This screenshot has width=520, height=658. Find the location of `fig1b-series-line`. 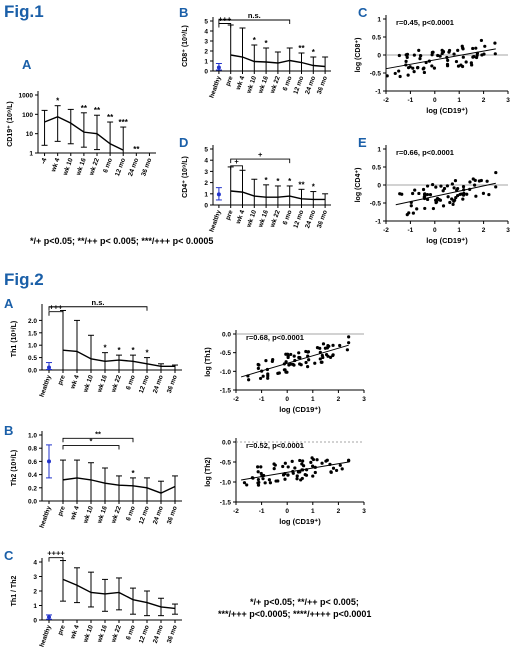

fig1b-series-line is located at coordinates (278, 61).